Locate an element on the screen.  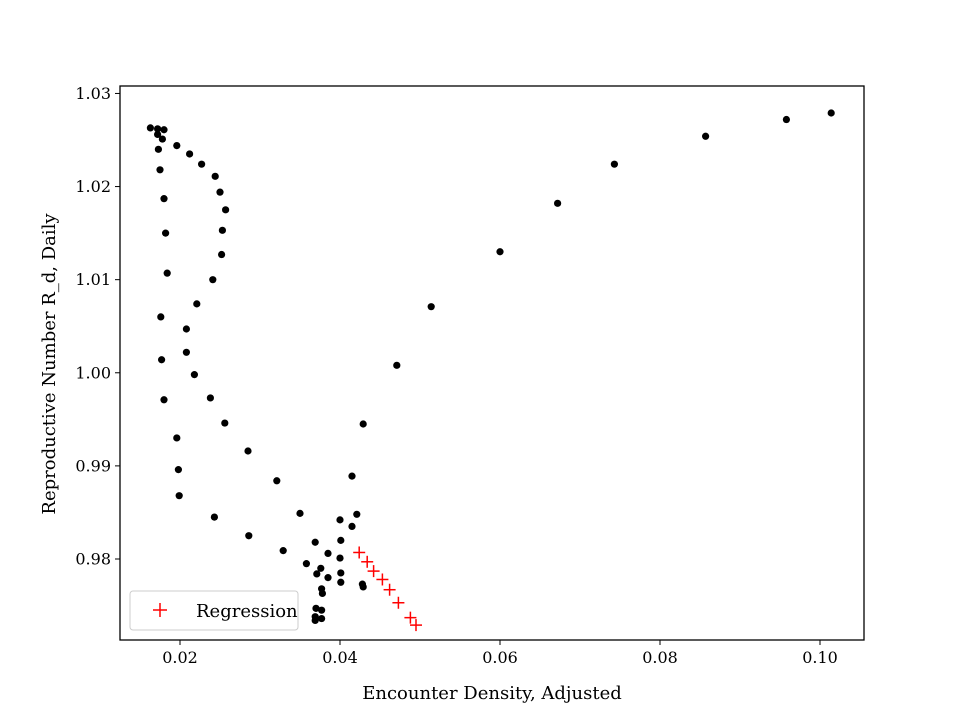
x-tick-label: 0.06 is located at coordinates (500, 657).